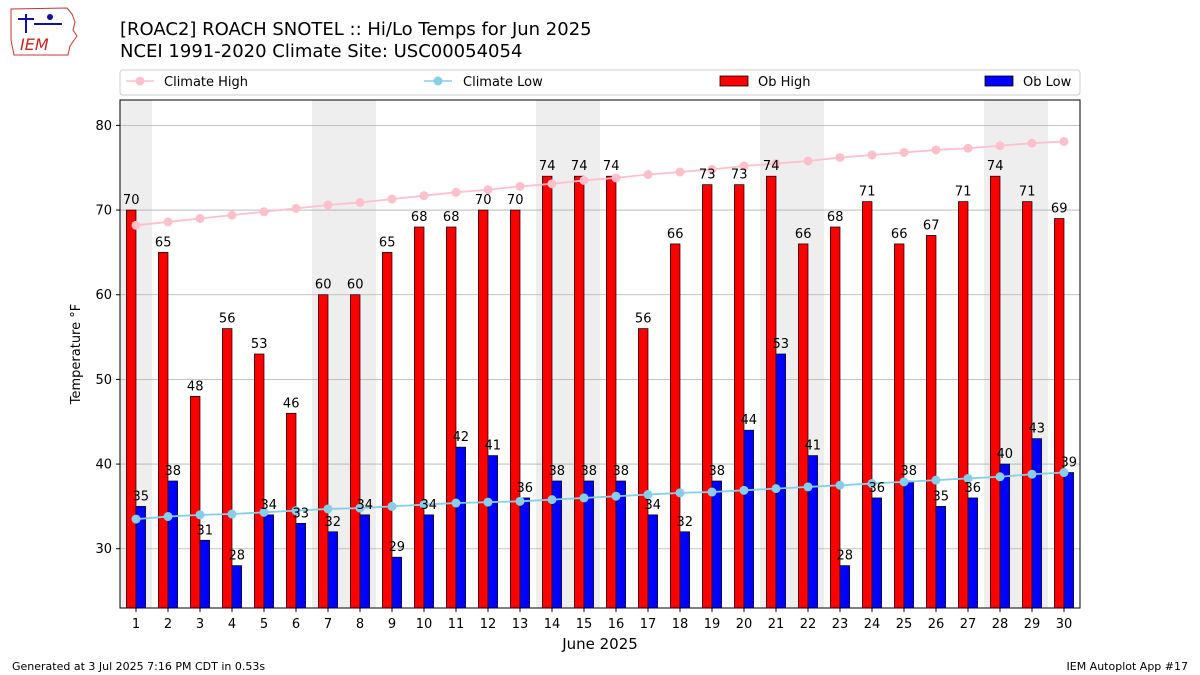 This screenshot has width=1200, height=675. What do you see at coordinates (653, 505) in the screenshot?
I see `ob-low-label-day-17: 34` at bounding box center [653, 505].